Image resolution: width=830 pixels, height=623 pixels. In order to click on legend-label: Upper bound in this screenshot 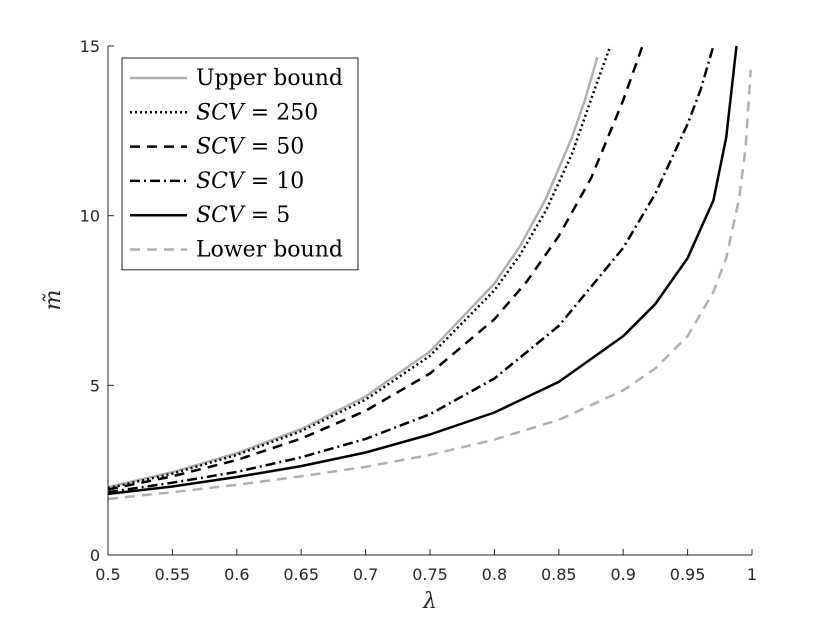, I will do `click(269, 78)`.